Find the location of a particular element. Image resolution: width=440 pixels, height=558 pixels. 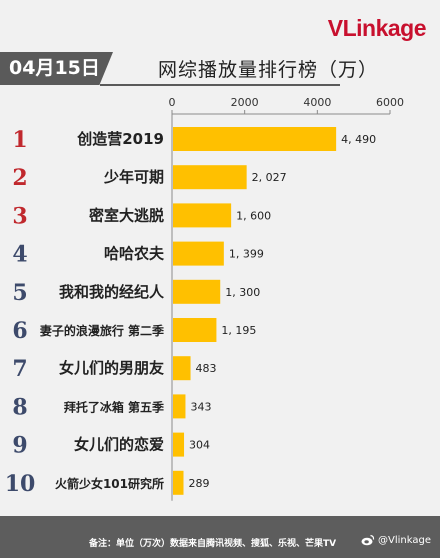

footer-credit: @Vlinkage is located at coordinates (396, 540).